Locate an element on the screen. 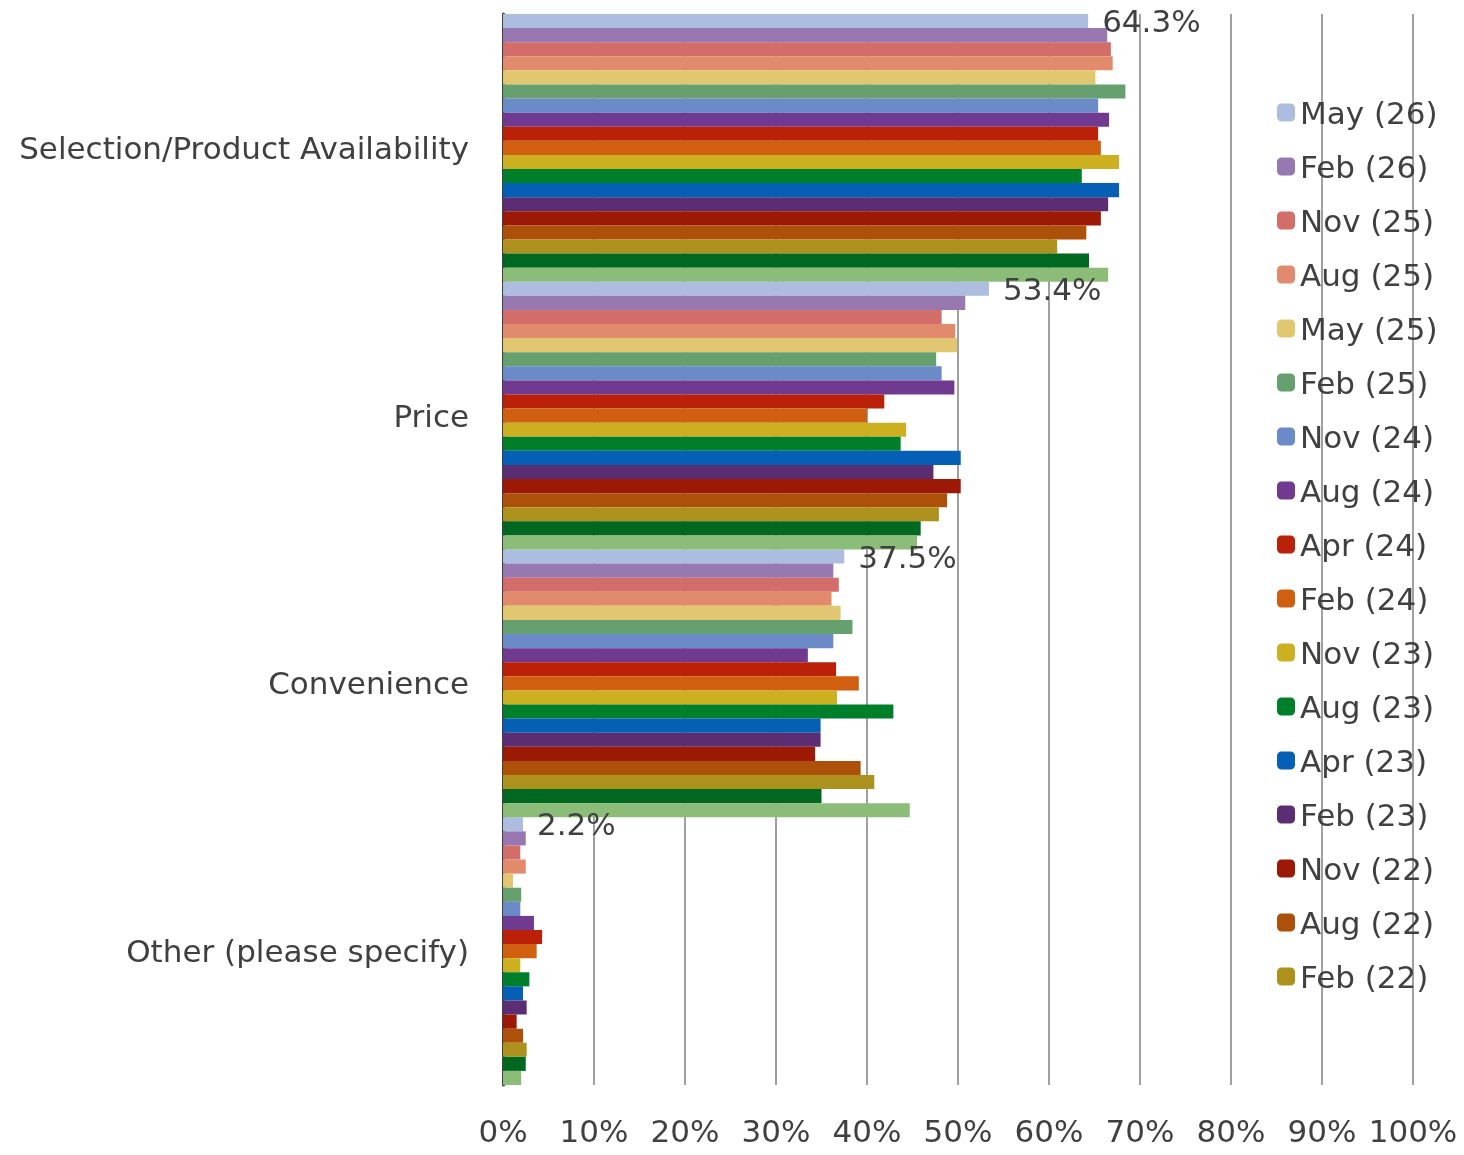 This screenshot has width=1464, height=1155. legend-label: May (26) is located at coordinates (1369, 112).